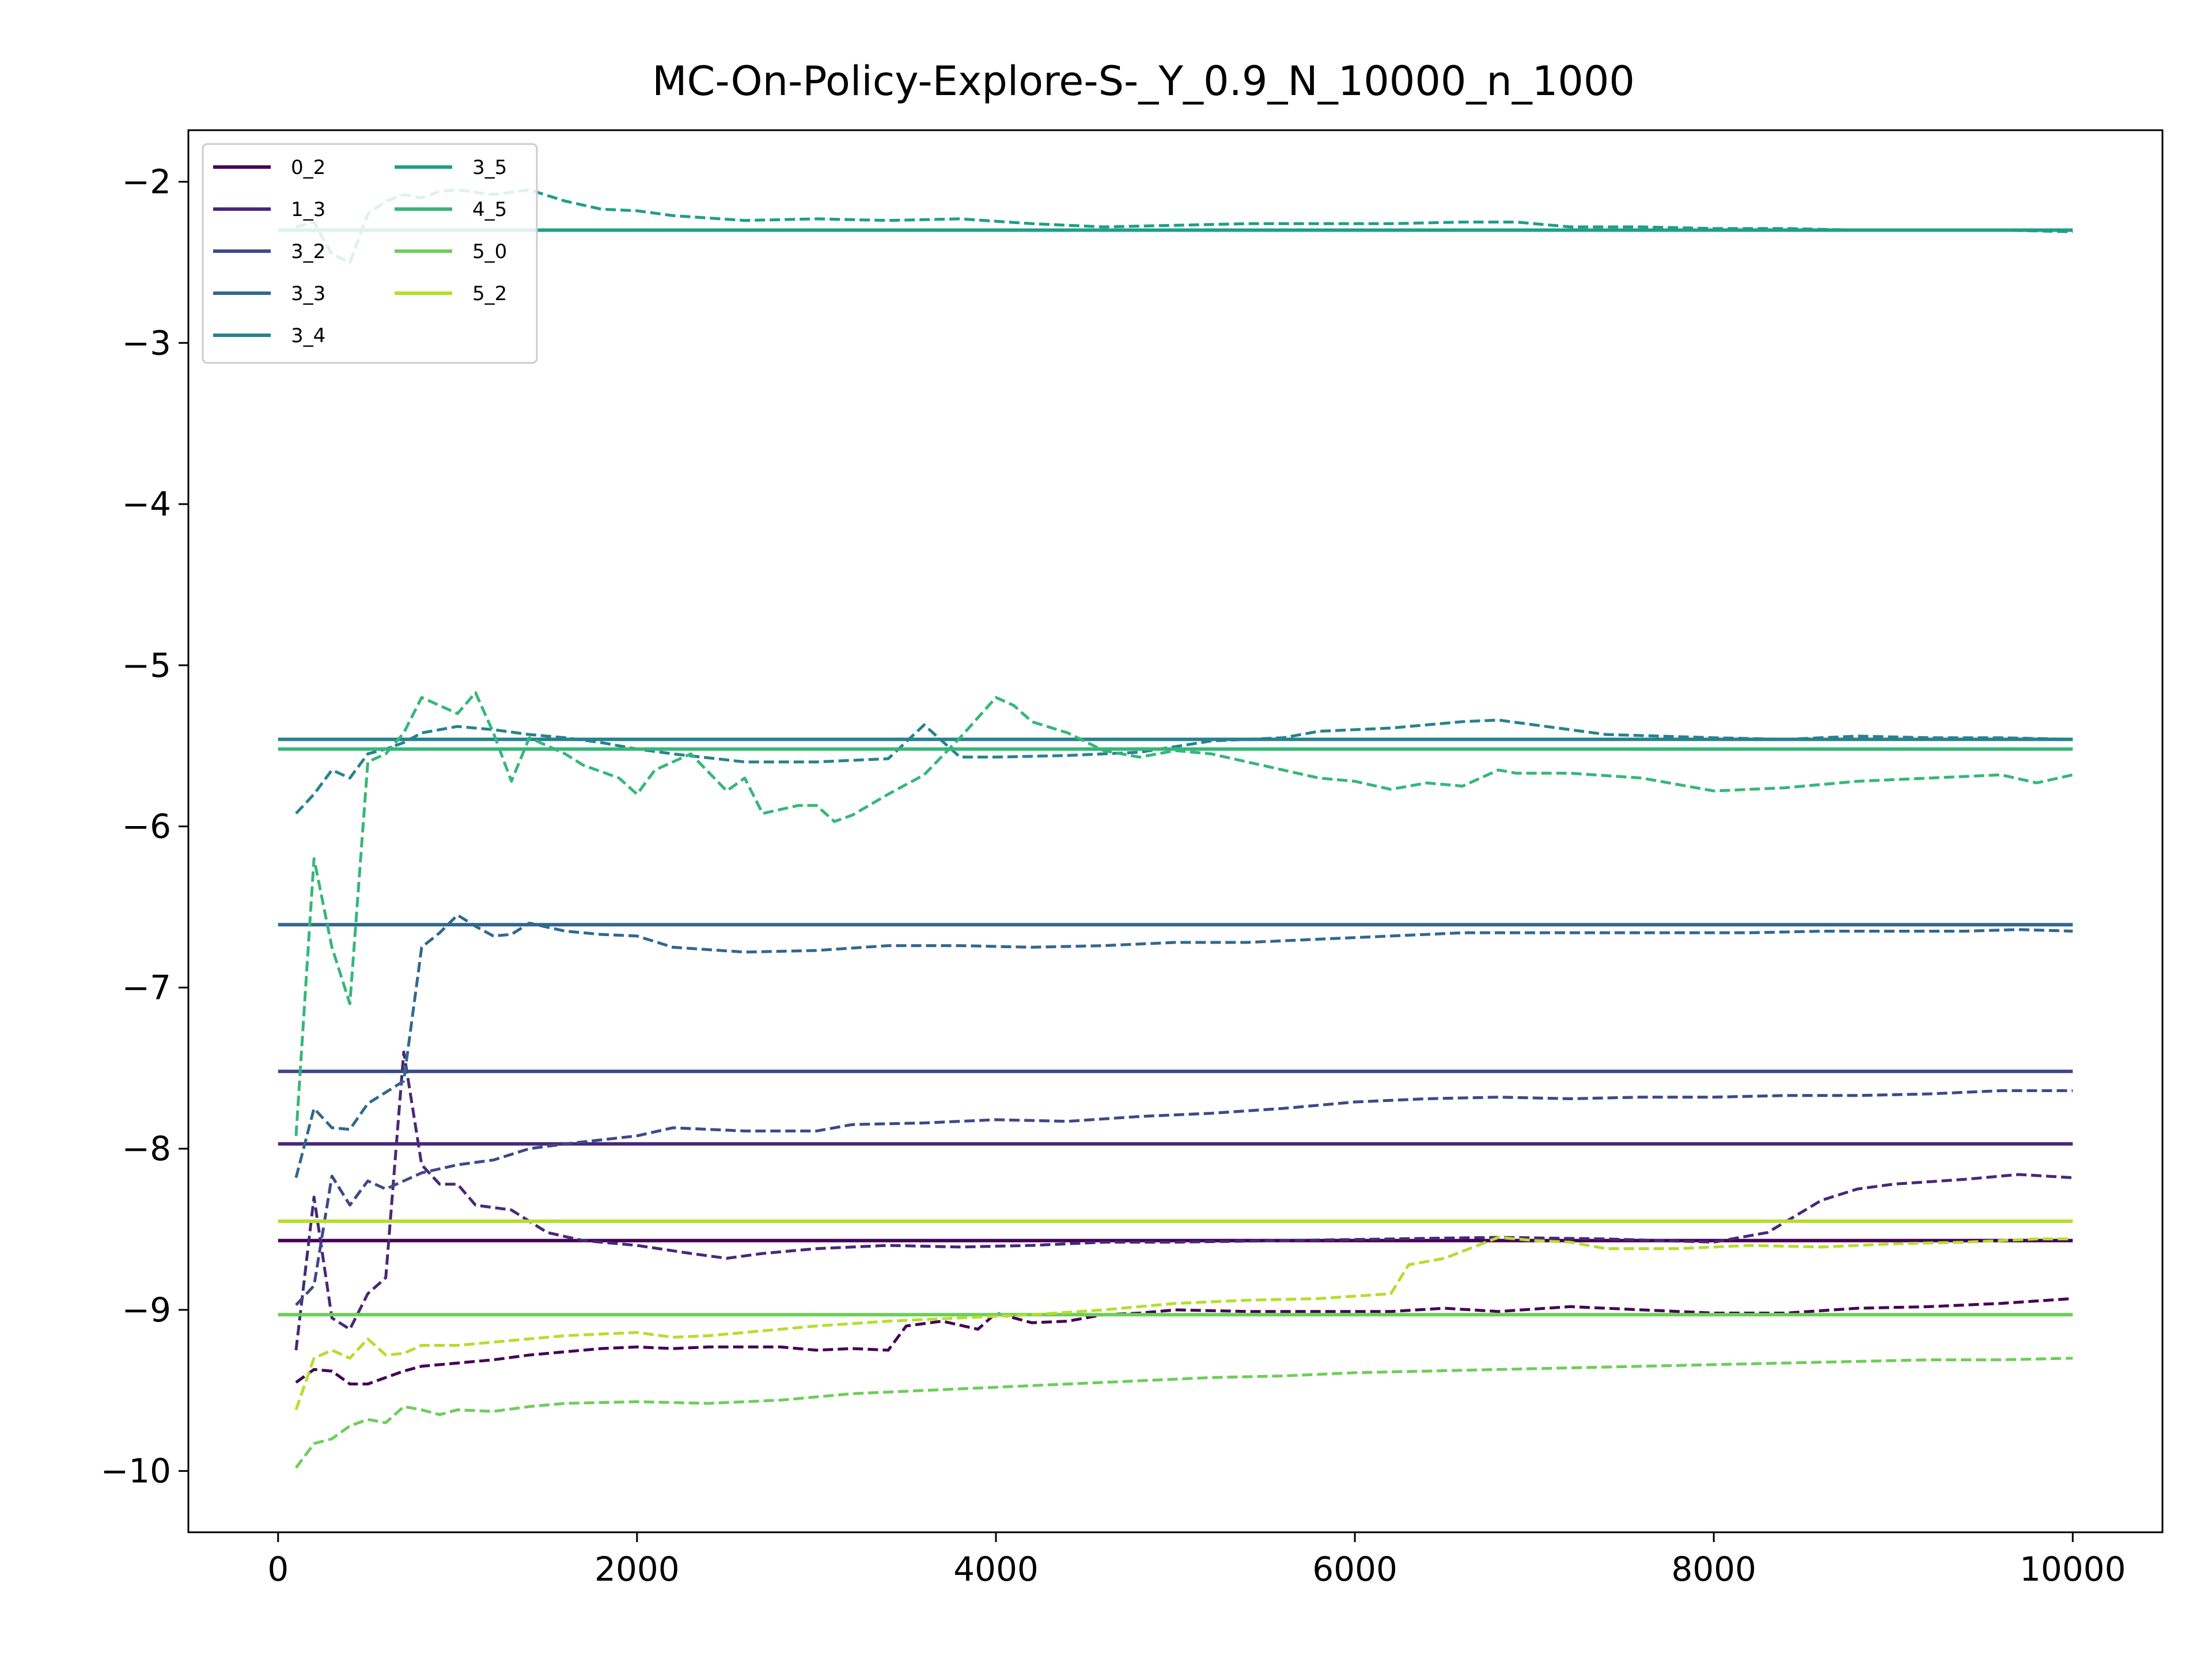 Image resolution: width=2212 pixels, height=1659 pixels. What do you see at coordinates (451, 167) in the screenshot?
I see `legend-item-3_5: 3_5` at bounding box center [451, 167].